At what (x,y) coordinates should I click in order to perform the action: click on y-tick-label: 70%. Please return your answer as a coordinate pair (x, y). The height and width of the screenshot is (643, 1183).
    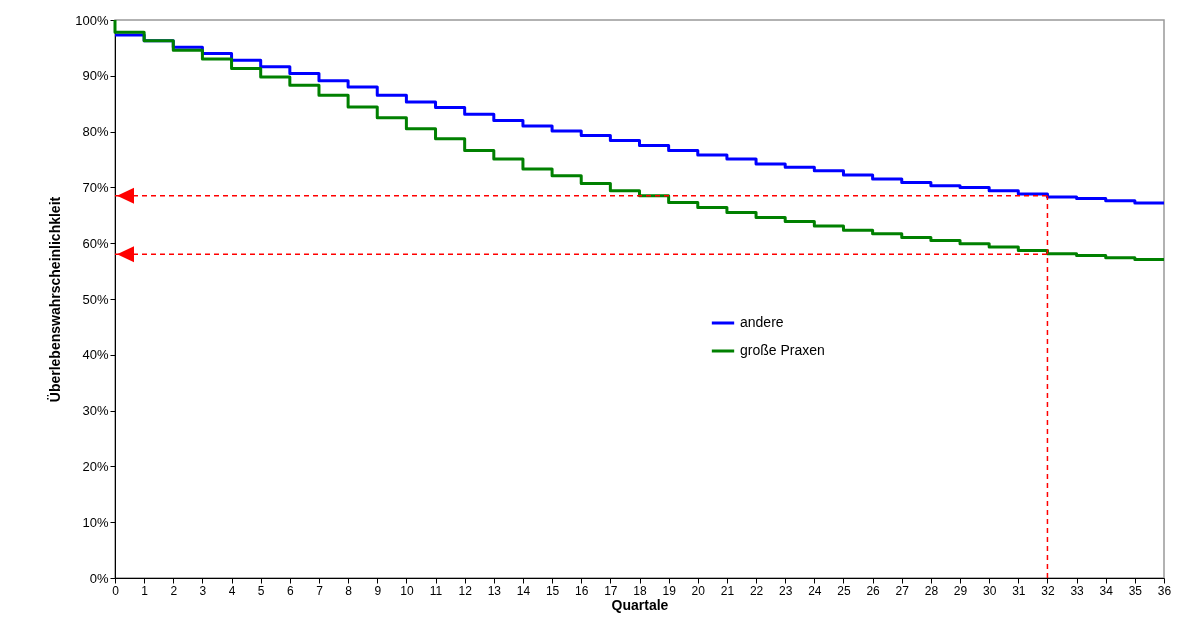
    Looking at the image, I should click on (95, 187).